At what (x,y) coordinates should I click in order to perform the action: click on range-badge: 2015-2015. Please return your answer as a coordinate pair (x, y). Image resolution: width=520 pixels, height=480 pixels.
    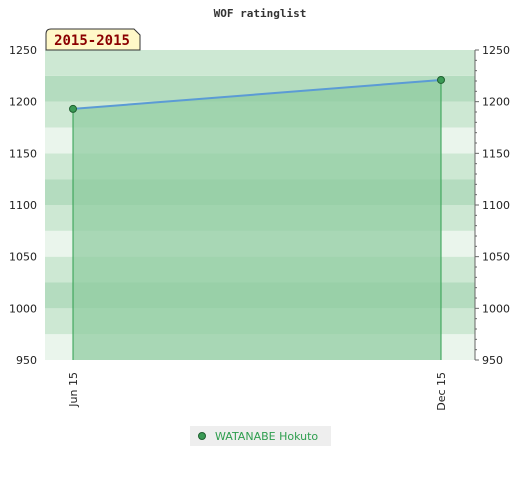
    Looking at the image, I should click on (93, 39).